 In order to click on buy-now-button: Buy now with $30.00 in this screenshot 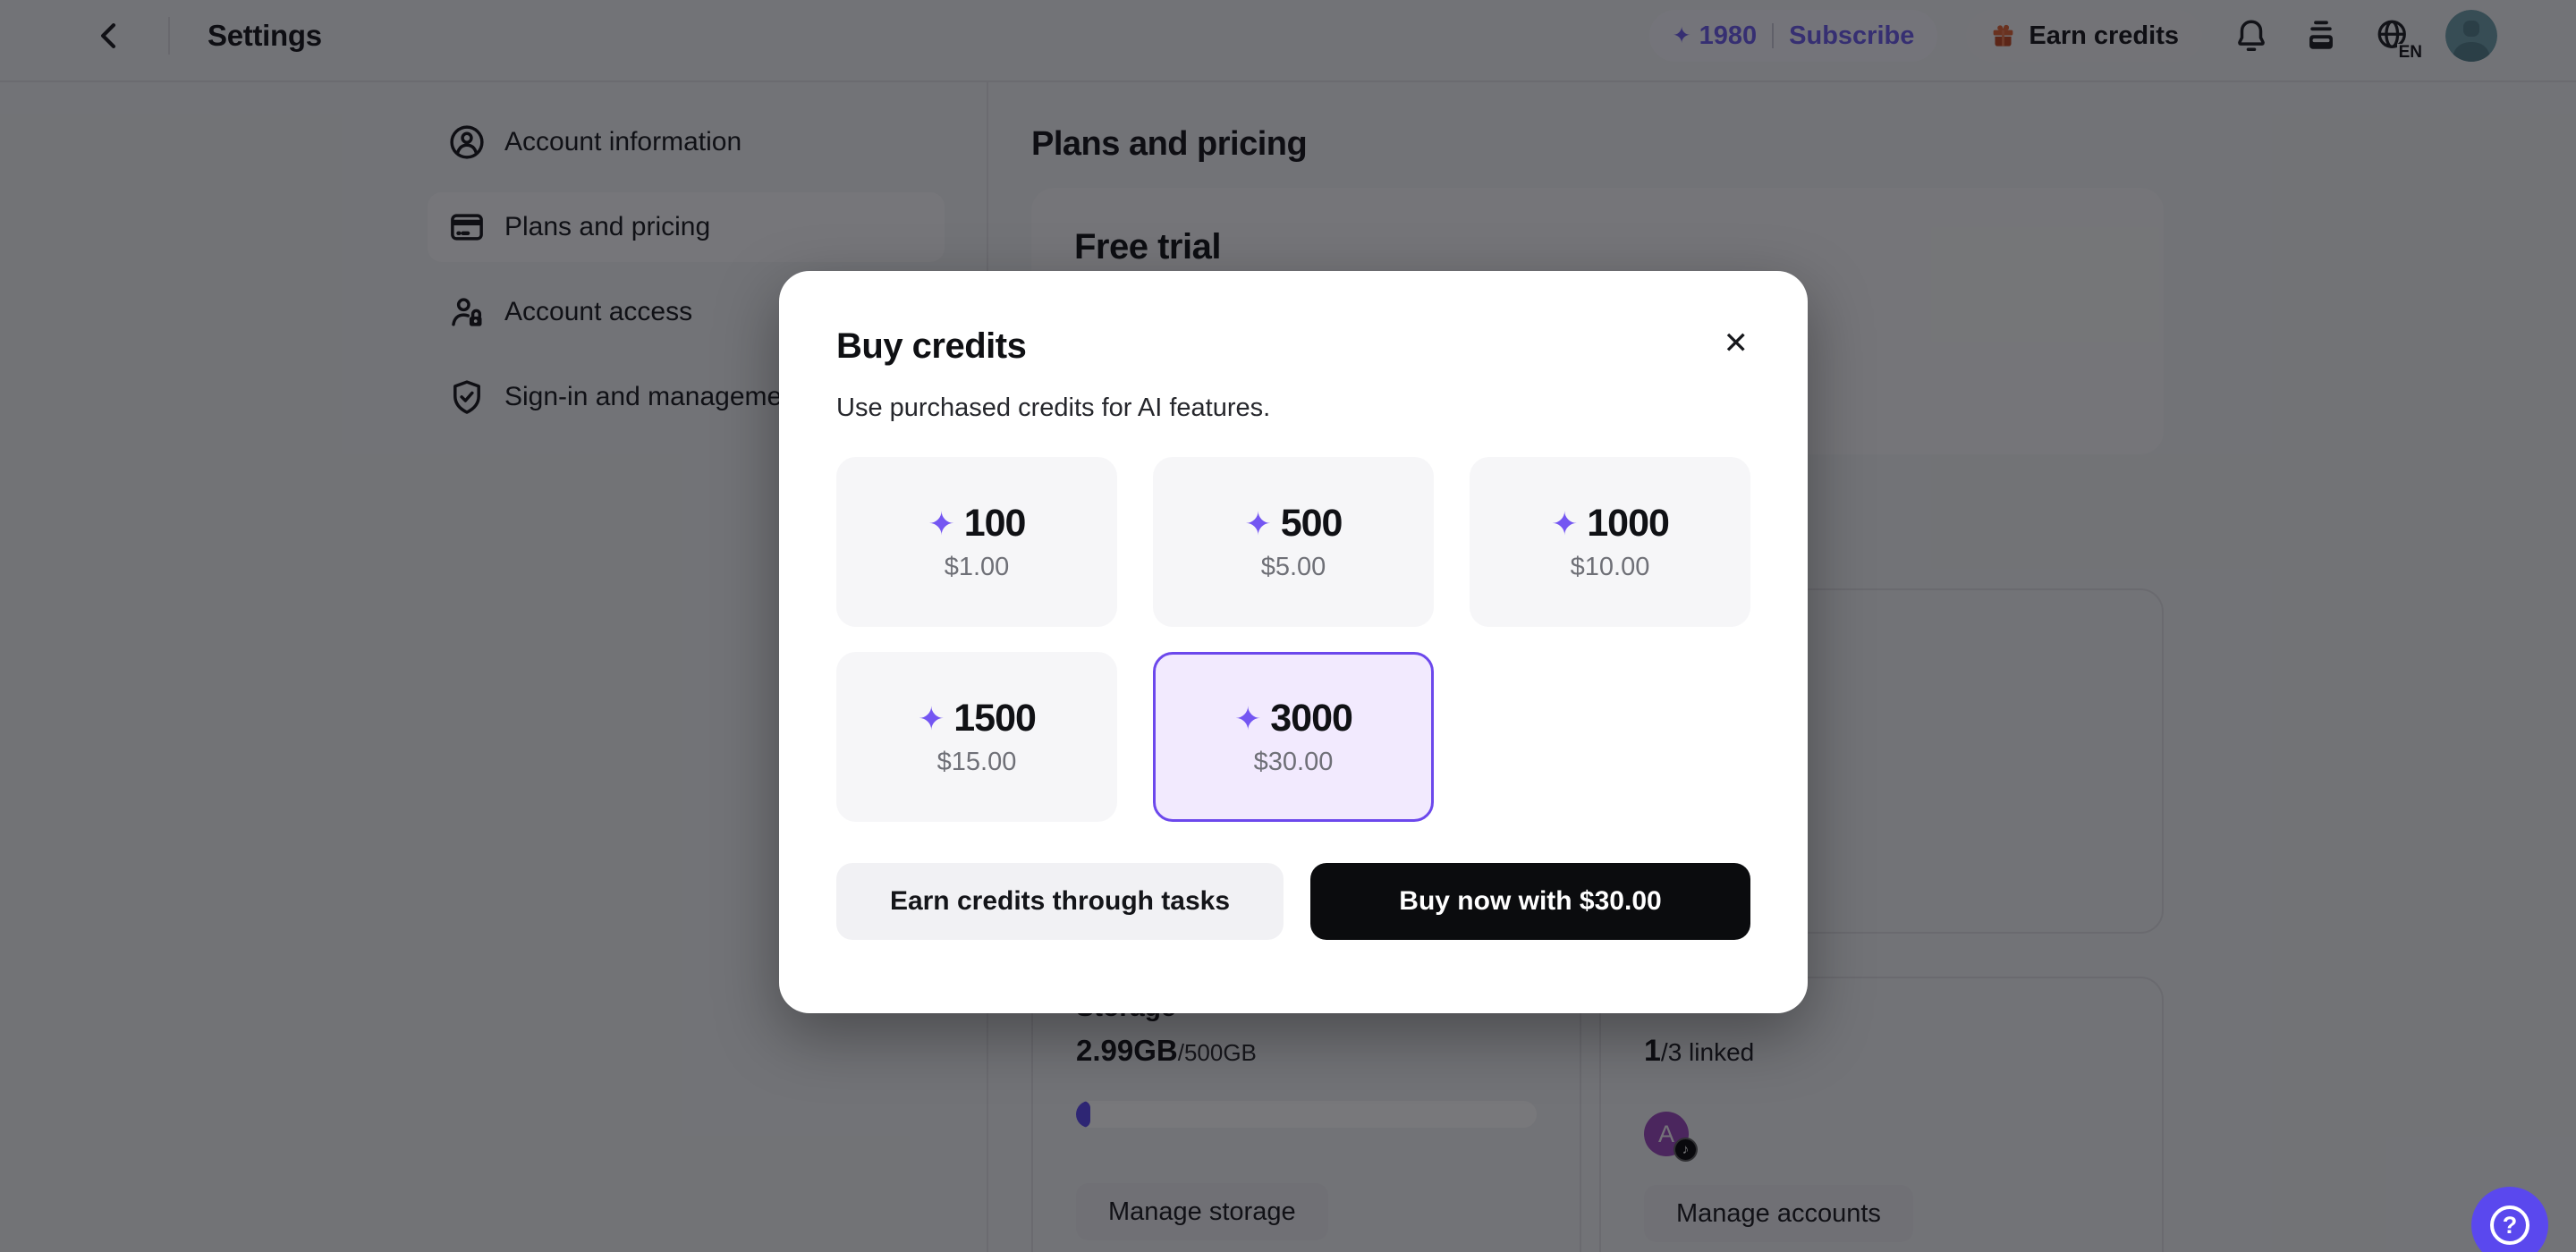, I will do `click(1530, 902)`.